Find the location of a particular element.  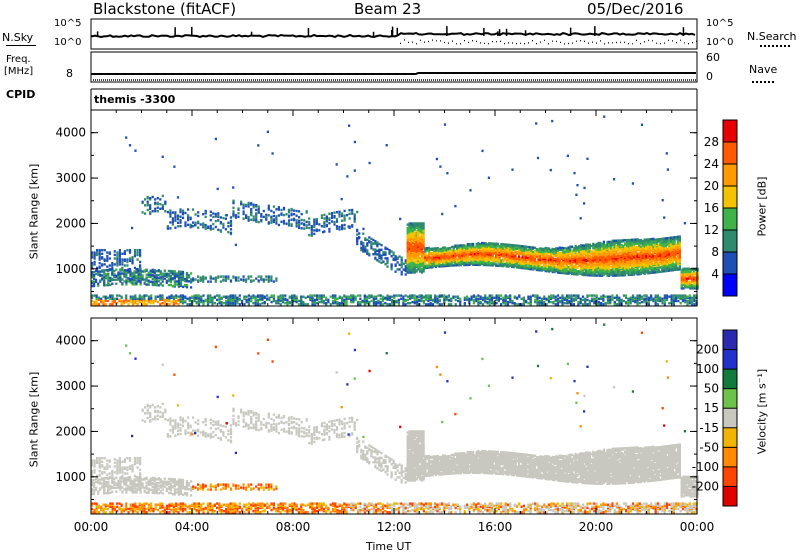

nsearch-dotted-key is located at coordinates (775, 46).